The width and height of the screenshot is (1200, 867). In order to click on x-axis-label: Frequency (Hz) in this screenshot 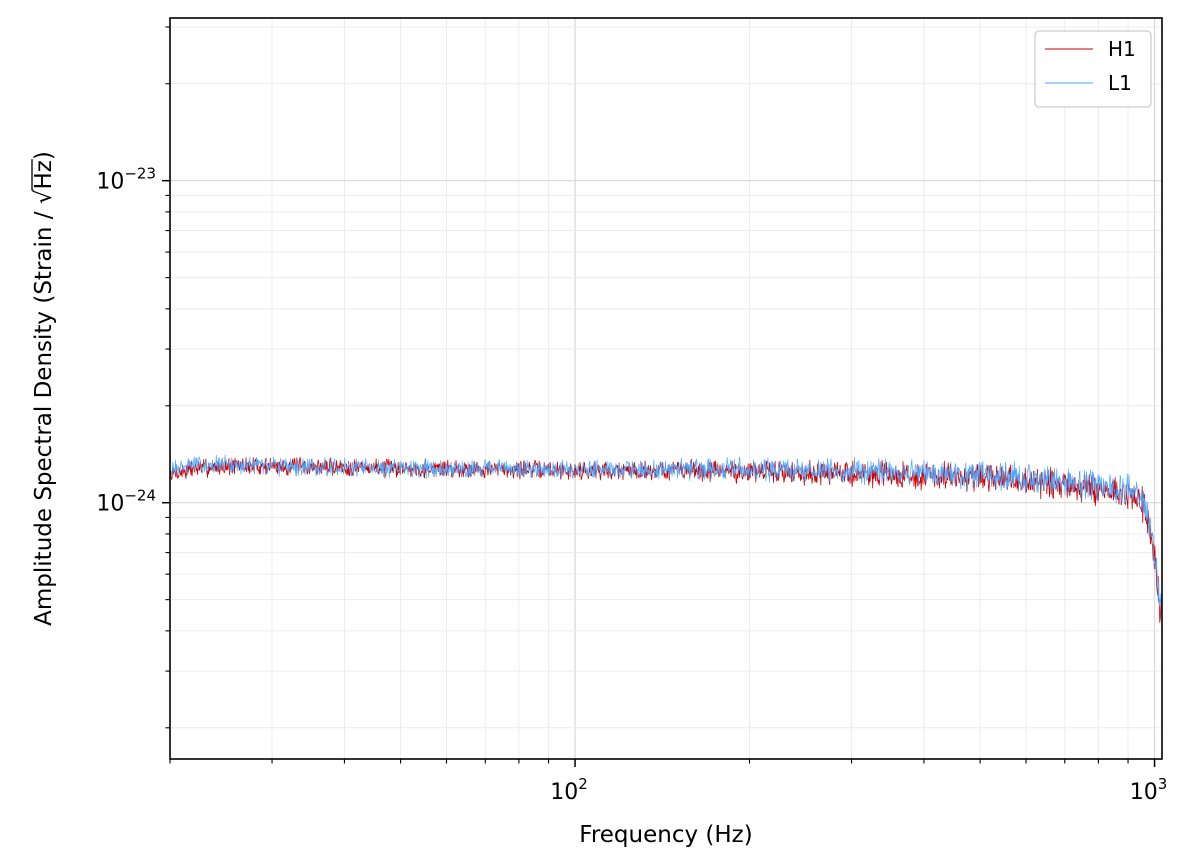, I will do `click(665, 835)`.